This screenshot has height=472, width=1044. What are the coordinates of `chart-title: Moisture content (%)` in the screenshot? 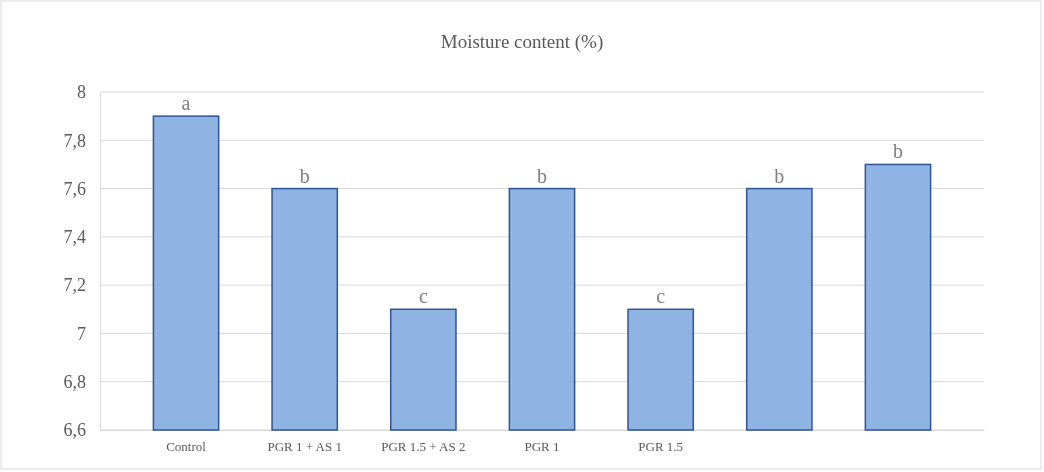 It's located at (522, 42).